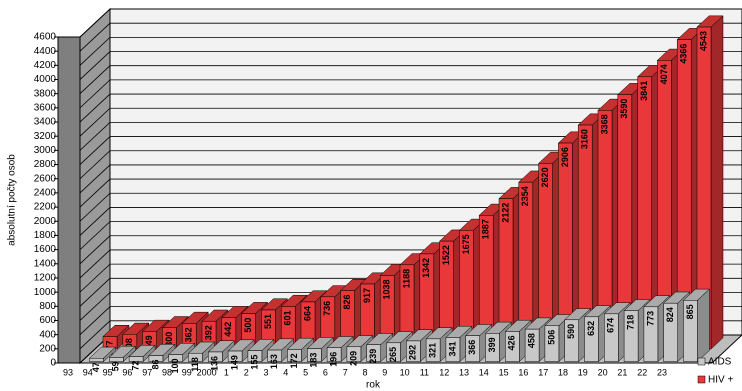 Image resolution: width=742 pixels, height=391 pixels. What do you see at coordinates (129, 345) in the screenshot?
I see `value-label: 208` at bounding box center [129, 345].